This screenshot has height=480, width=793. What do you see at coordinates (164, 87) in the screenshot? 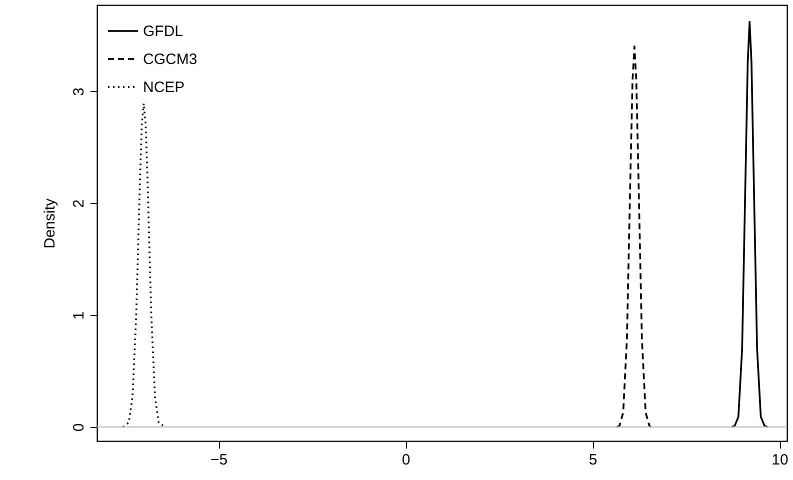
I see `legend-label: NCEP` at bounding box center [164, 87].